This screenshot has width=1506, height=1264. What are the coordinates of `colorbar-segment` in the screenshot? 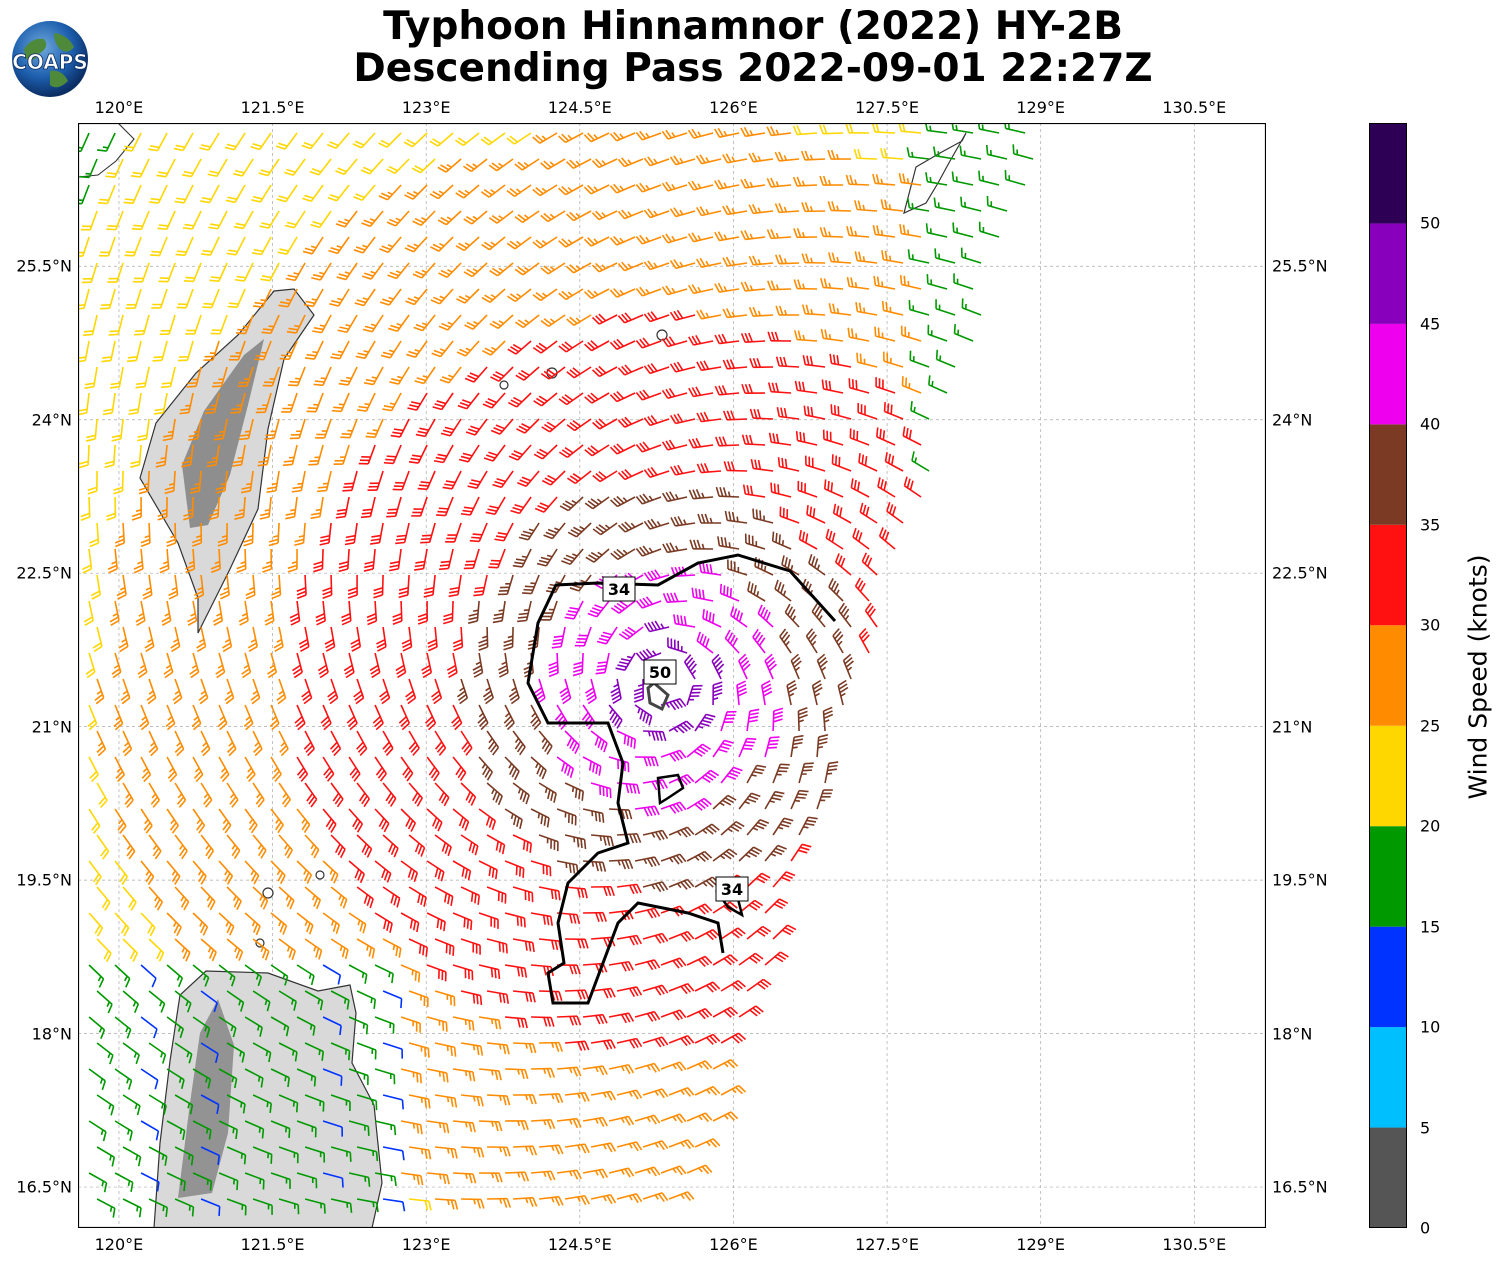 It's located at (1388, 675).